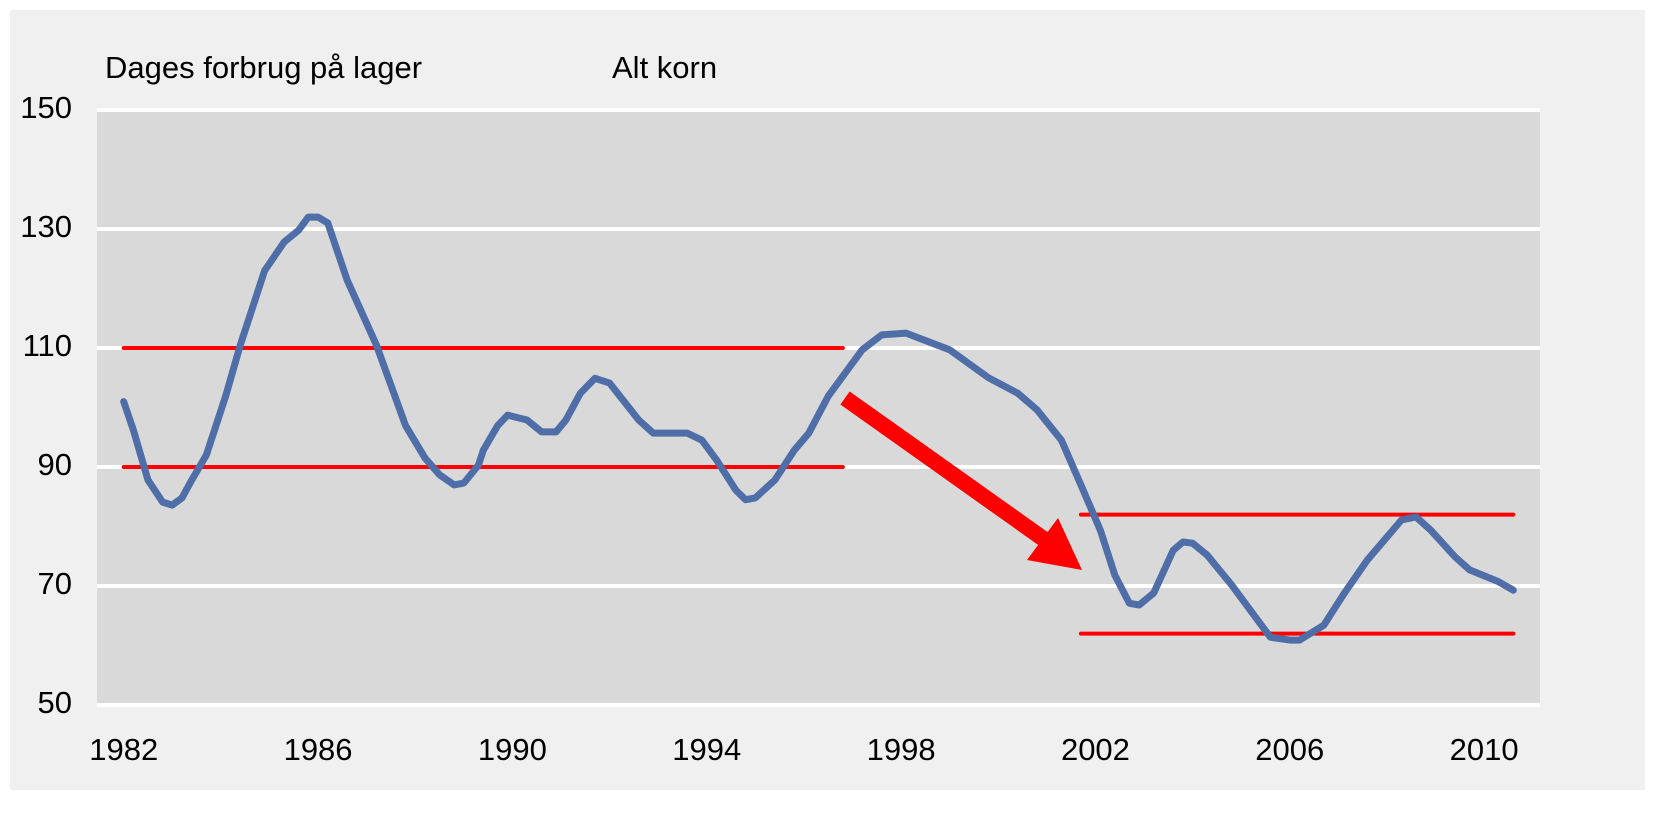  I want to click on y-tick-label: 90, so click(55, 464).